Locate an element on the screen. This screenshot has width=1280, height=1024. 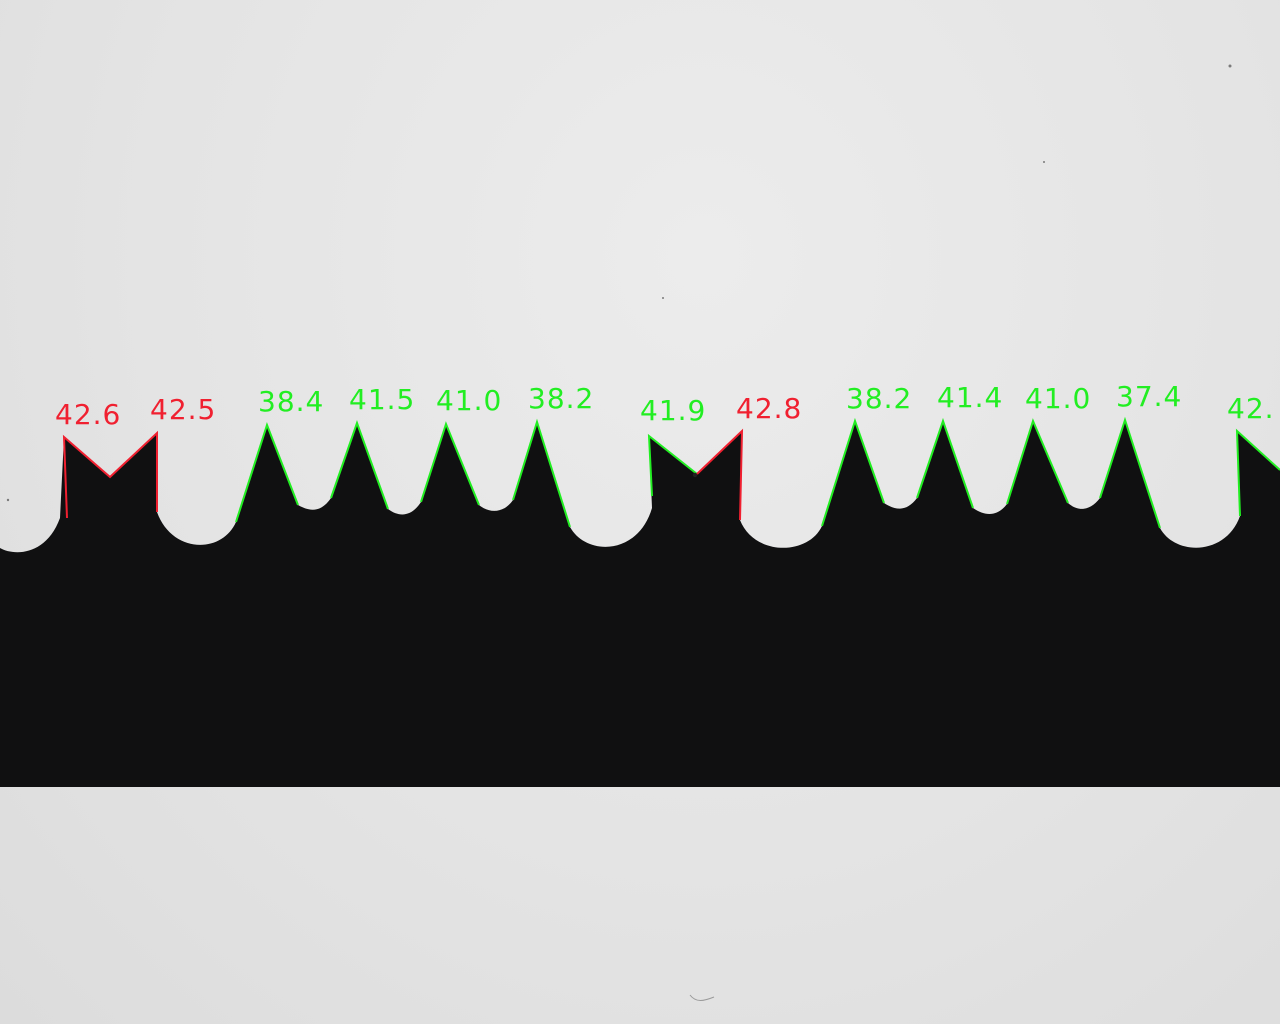
dust-fiber is located at coordinates (702, 997).